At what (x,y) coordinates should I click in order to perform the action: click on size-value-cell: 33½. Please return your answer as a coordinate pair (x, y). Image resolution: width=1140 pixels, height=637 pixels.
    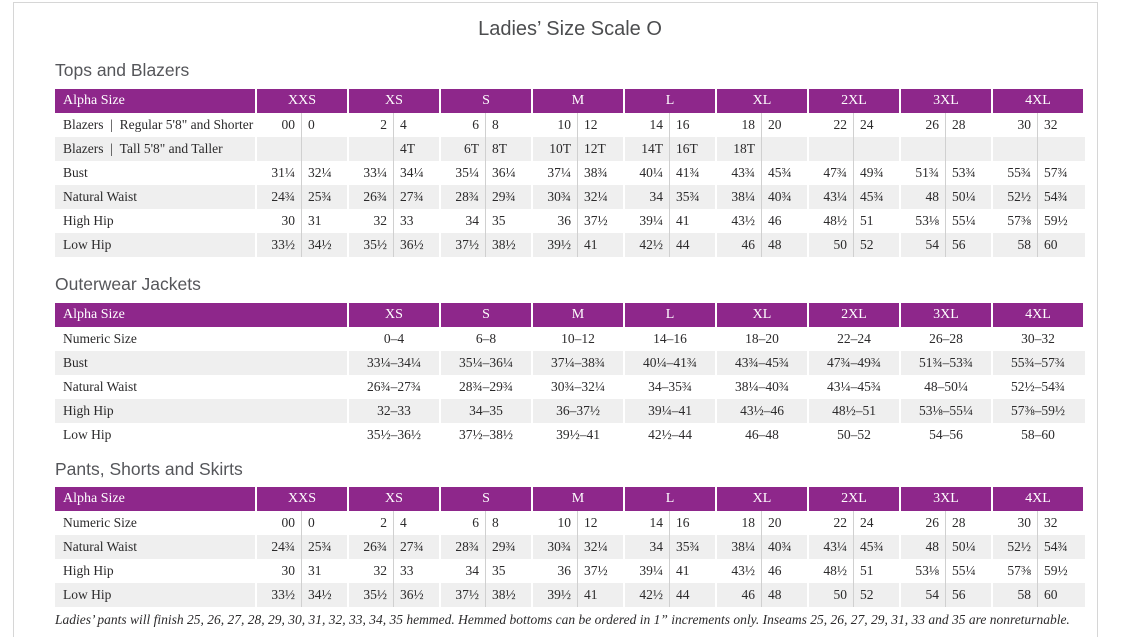
    Looking at the image, I should click on (279, 595).